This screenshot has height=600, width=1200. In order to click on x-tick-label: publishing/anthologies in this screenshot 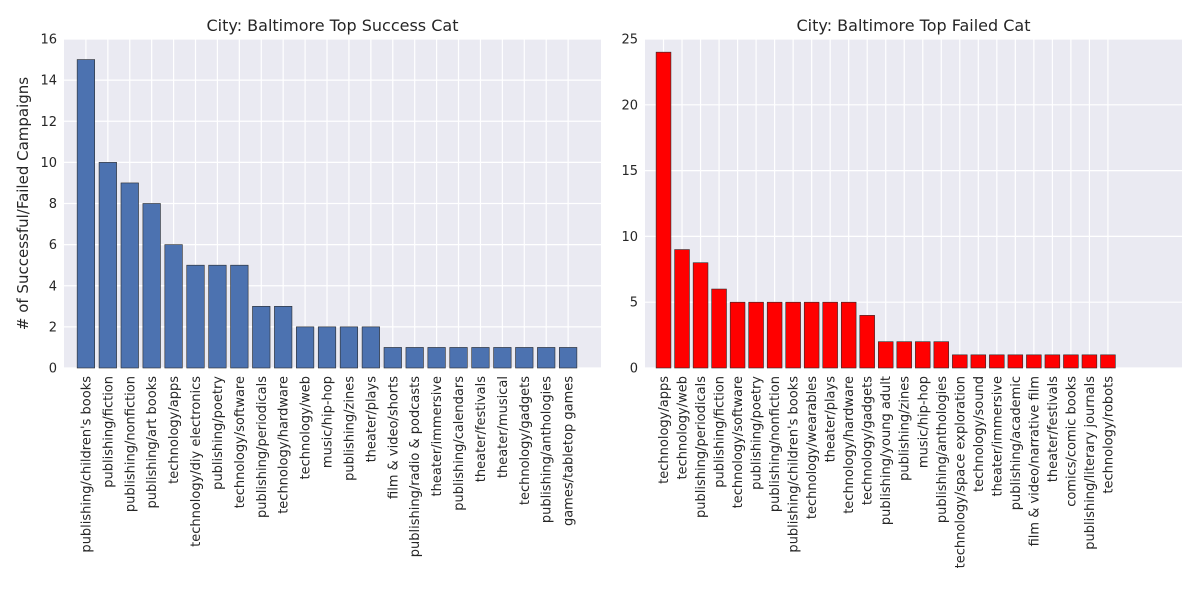, I will do `click(942, 449)`.